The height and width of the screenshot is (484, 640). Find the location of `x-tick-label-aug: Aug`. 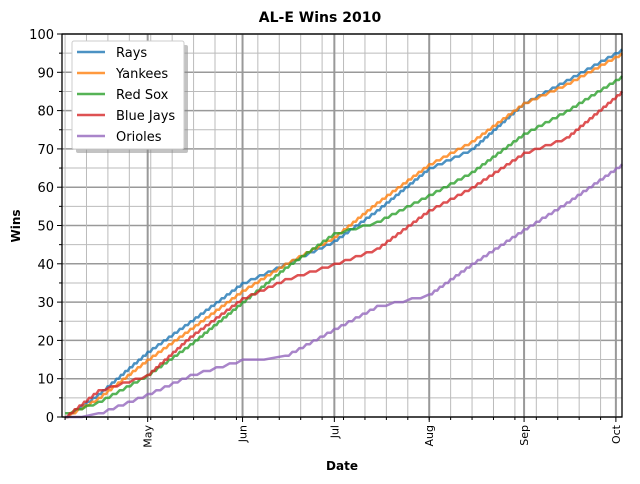

x-tick-label-aug: Aug is located at coordinates (429, 435).